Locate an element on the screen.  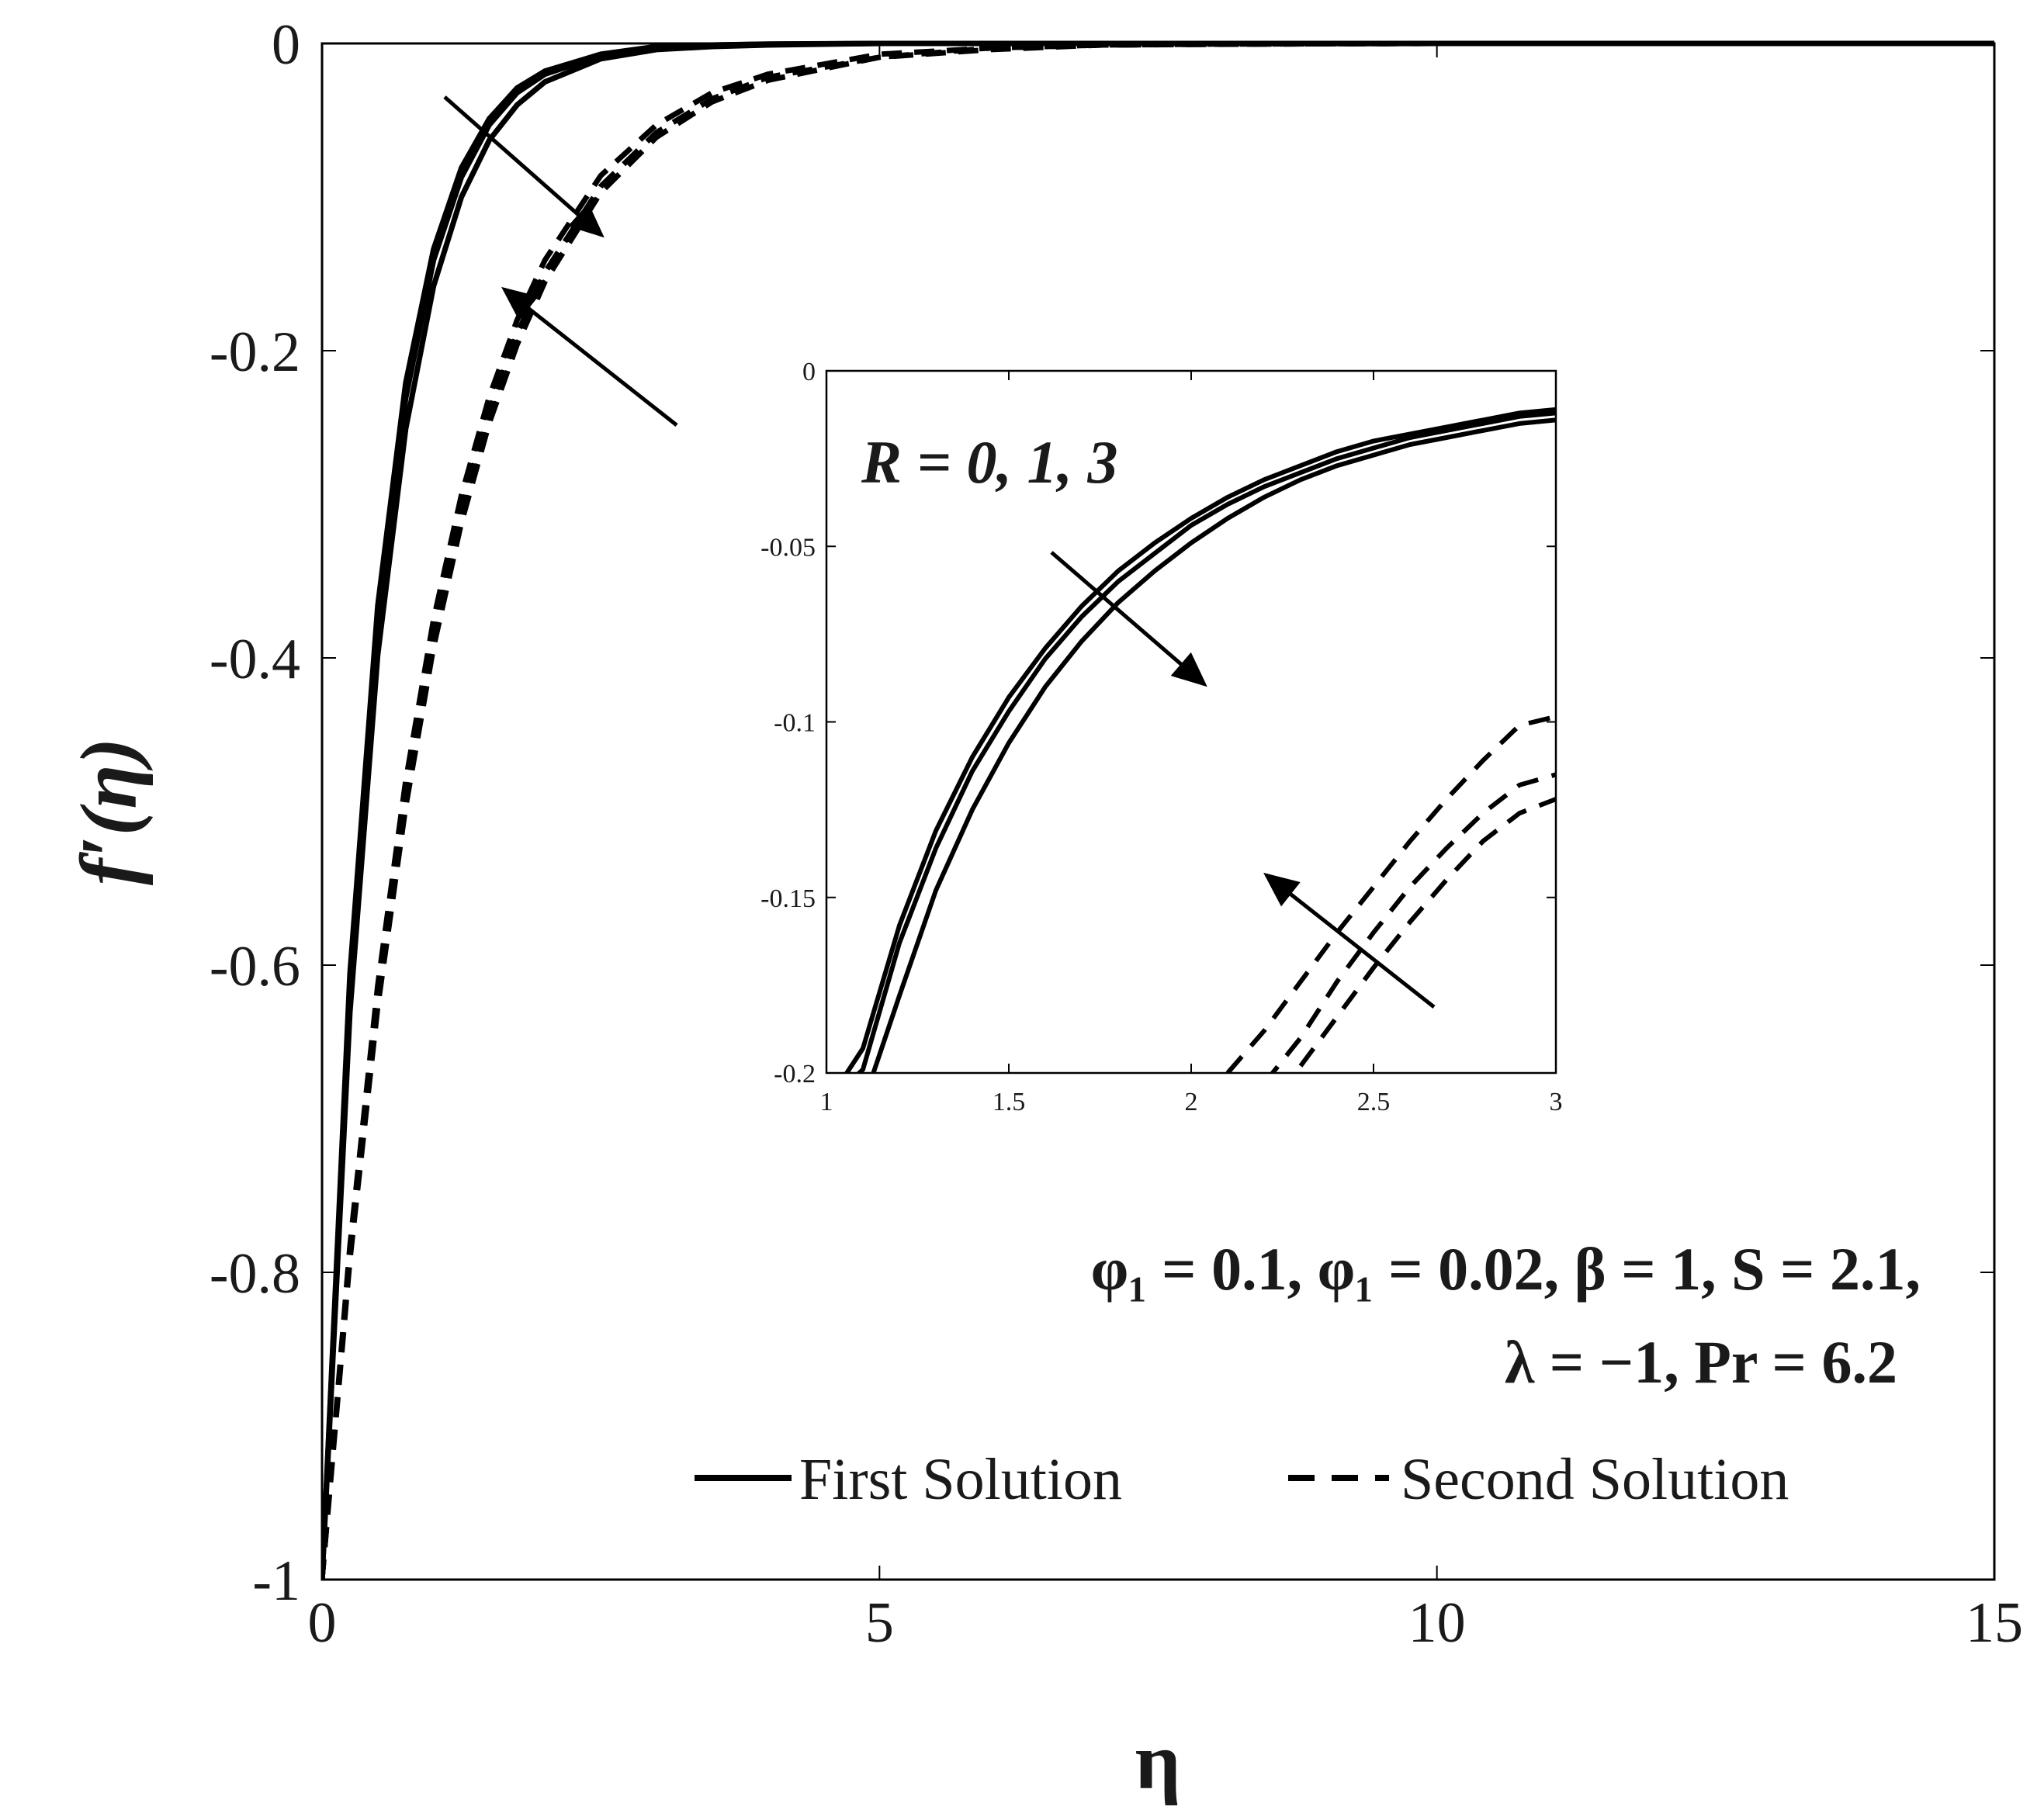
inset-y-tick-label: 0 is located at coordinates (809, 372).